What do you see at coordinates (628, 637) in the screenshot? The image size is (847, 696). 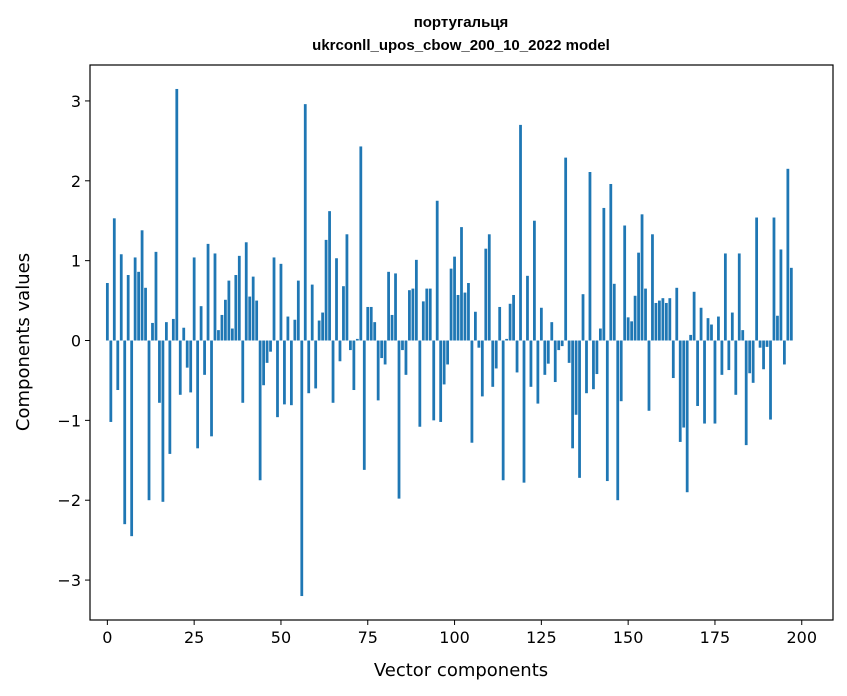 I see `x-tick-label: 150` at bounding box center [628, 637].